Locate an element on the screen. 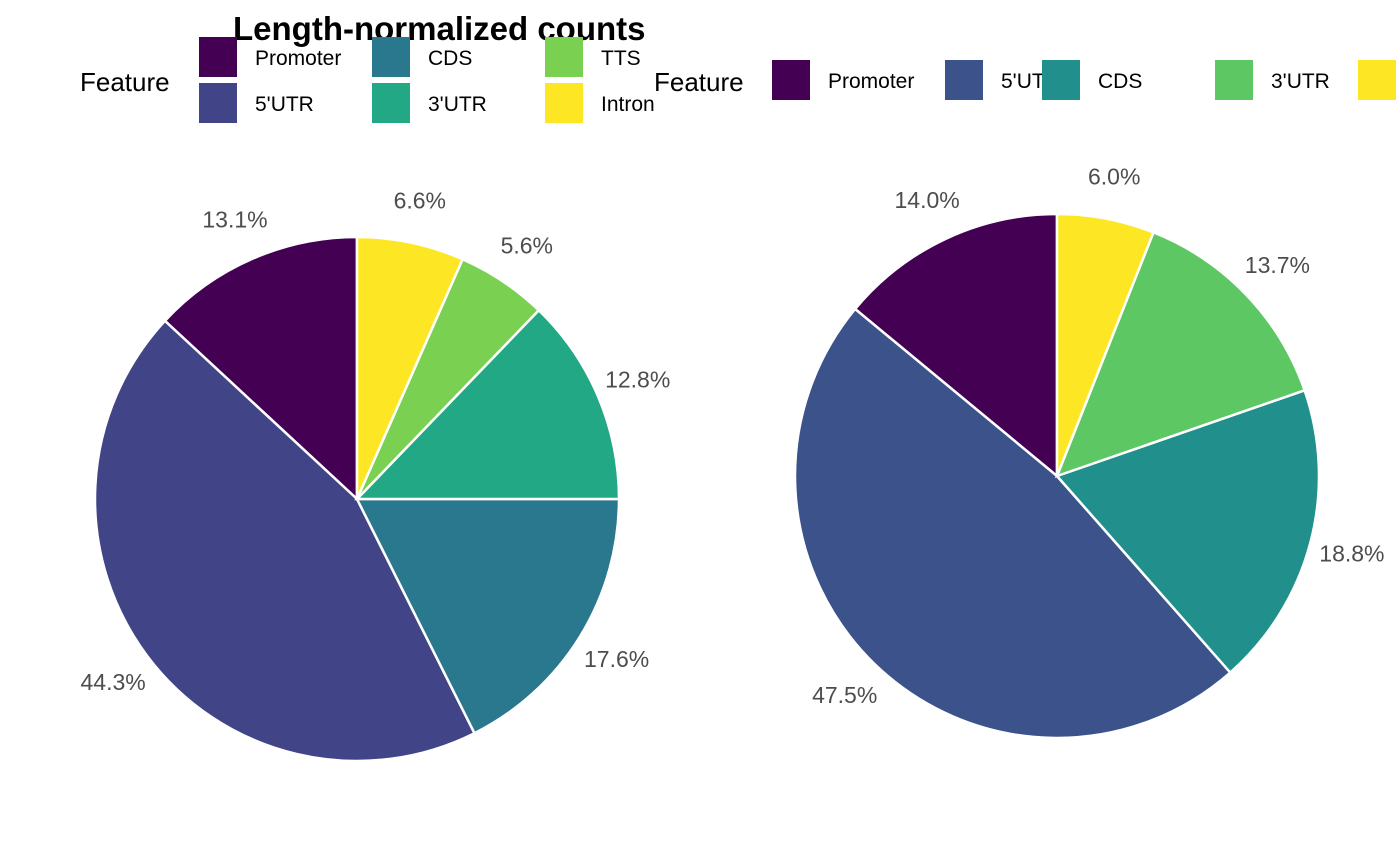  label-5utr: 47.5% is located at coordinates (844, 695).